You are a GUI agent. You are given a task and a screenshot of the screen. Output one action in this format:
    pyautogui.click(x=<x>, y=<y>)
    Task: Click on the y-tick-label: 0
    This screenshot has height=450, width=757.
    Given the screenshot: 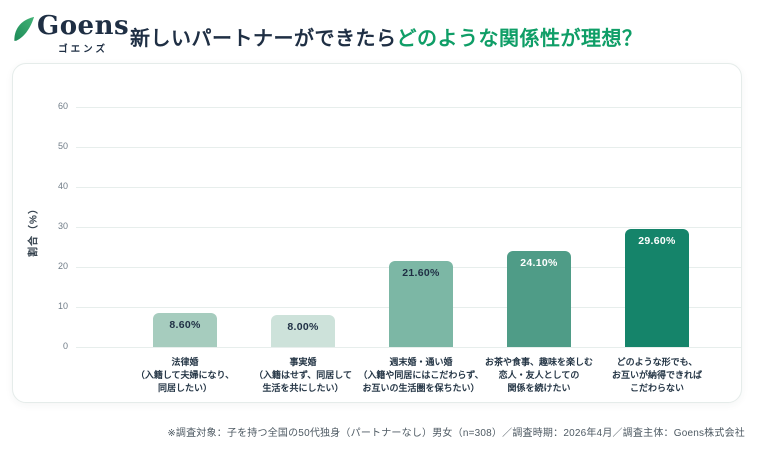 What is the action you would take?
    pyautogui.click(x=65, y=346)
    